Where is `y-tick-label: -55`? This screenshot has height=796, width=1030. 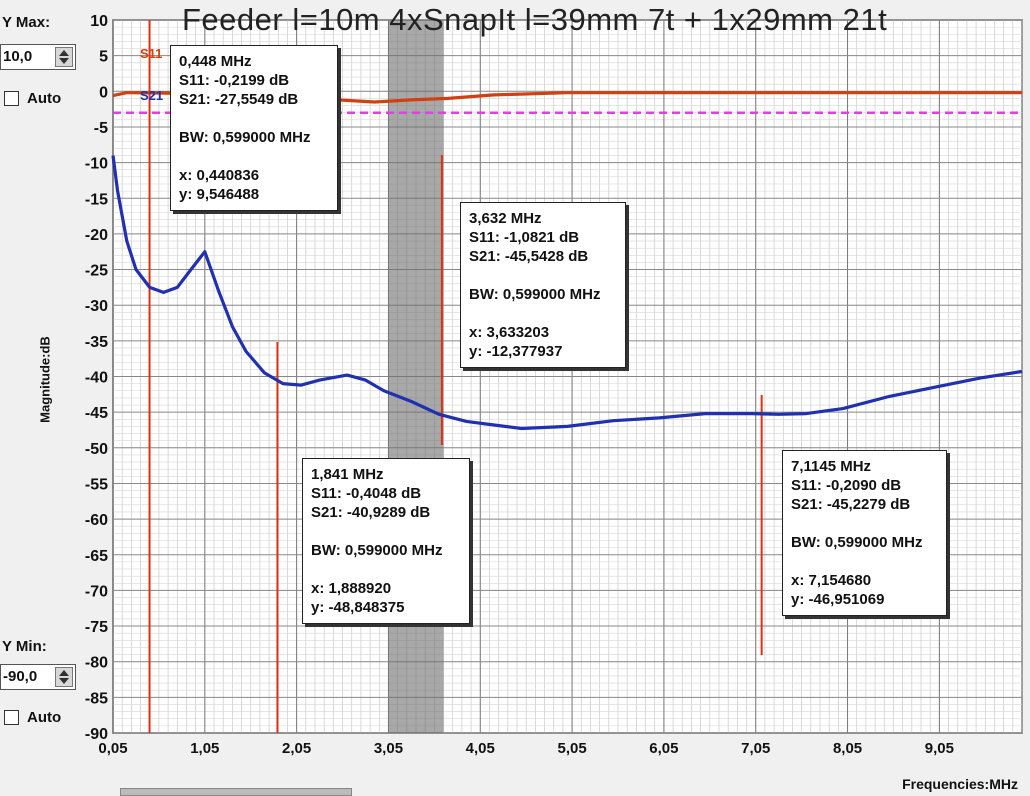 y-tick-label: -55 is located at coordinates (96, 484).